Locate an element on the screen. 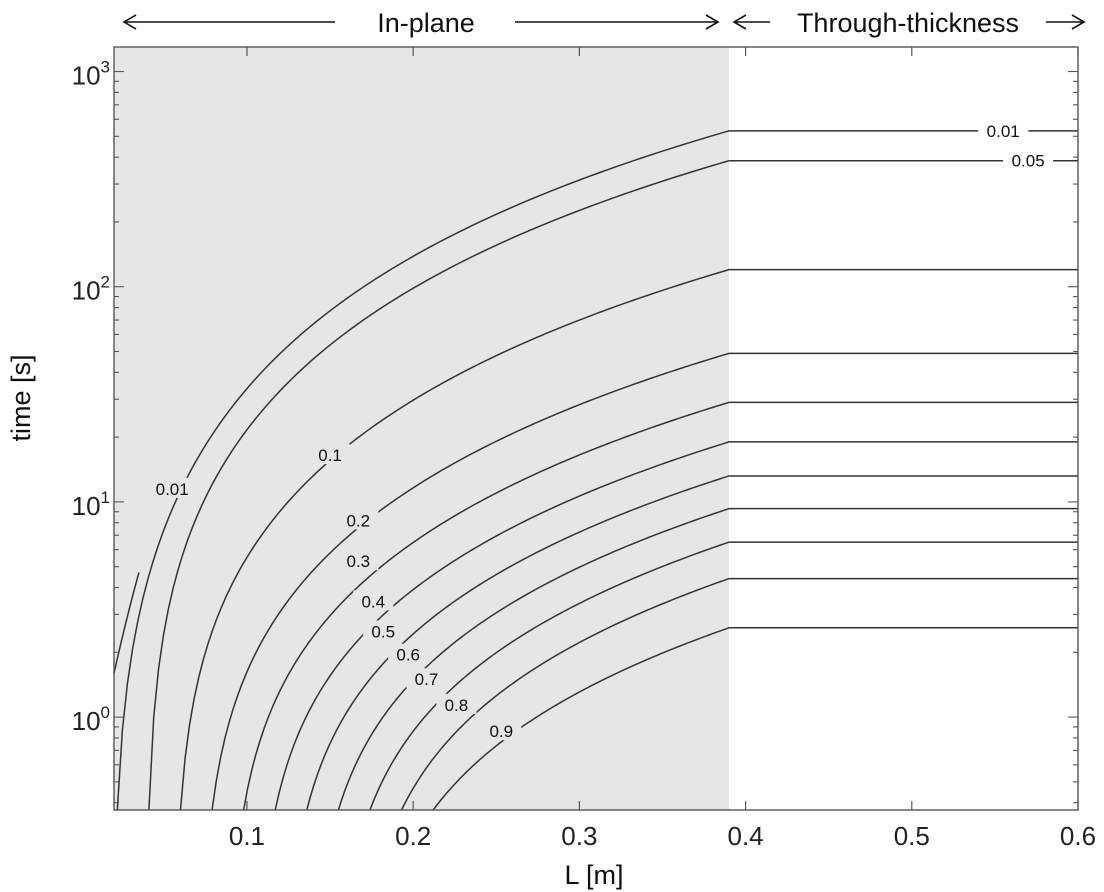 The width and height of the screenshot is (1104, 892). through-thickness-arrow-left-head is located at coordinates (739, 22).